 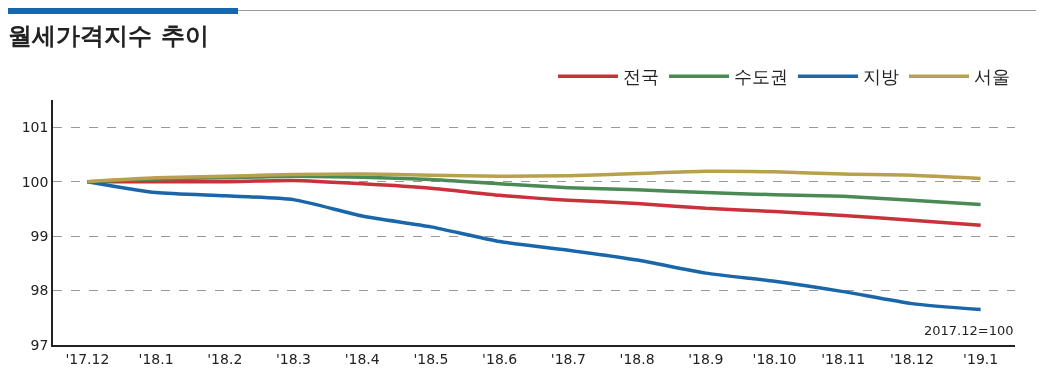 I want to click on x-tick-label: '18.2, so click(x=225, y=358).